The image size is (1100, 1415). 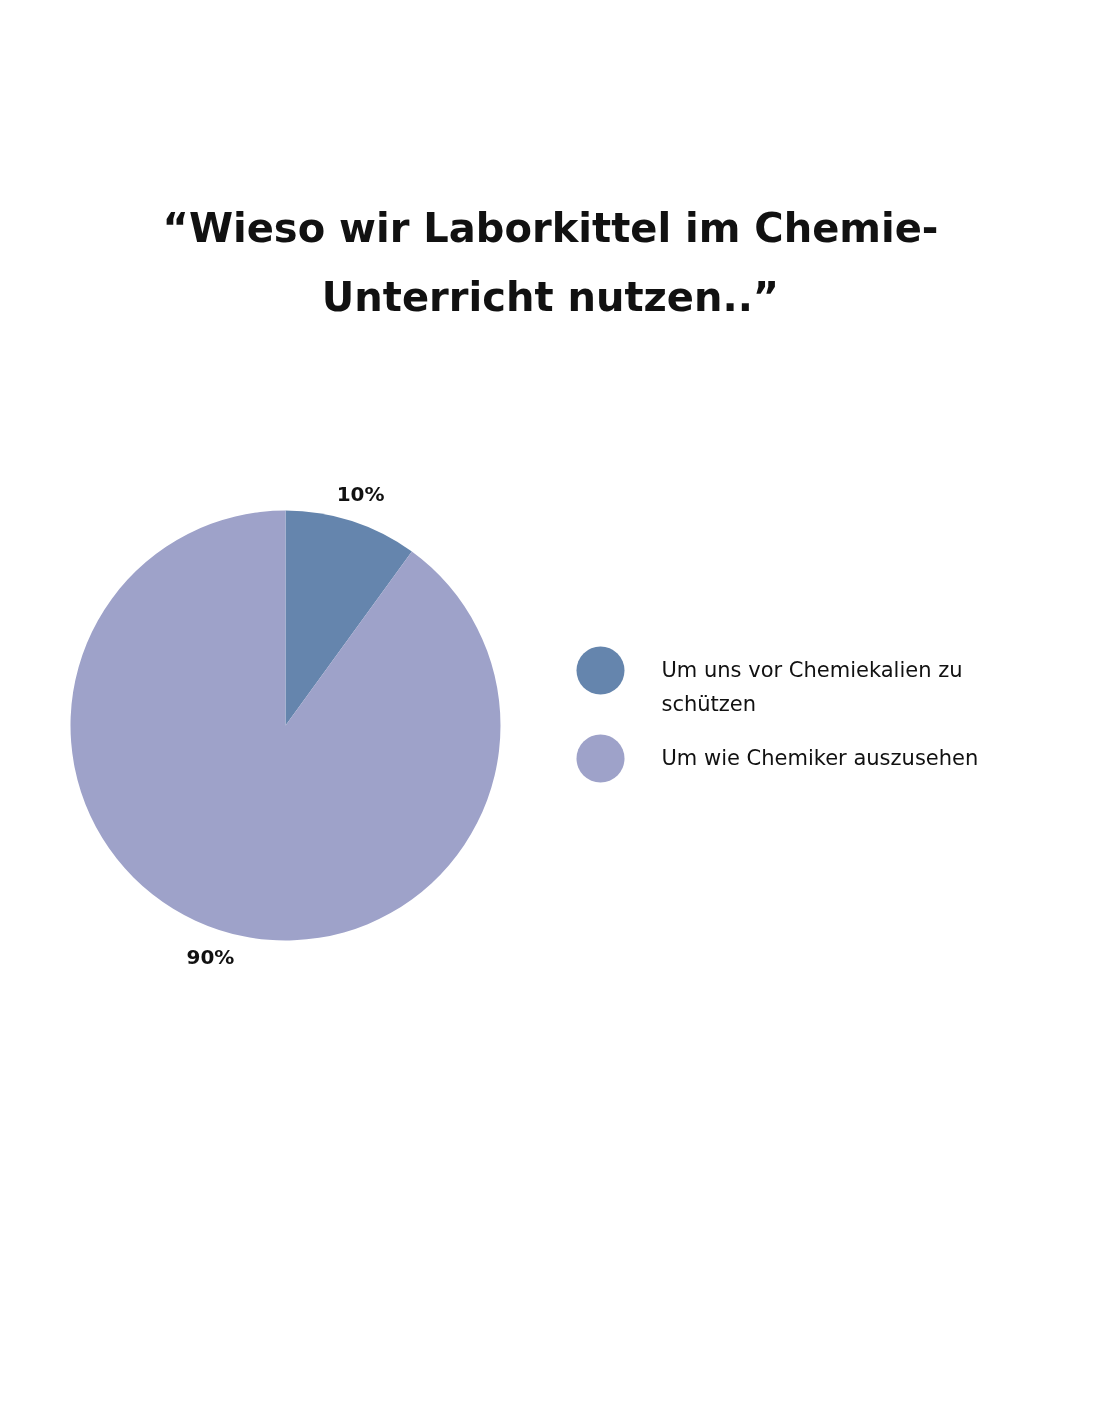 I want to click on legend-label: Um wie Chemiker auszusehen, so click(x=820, y=757).